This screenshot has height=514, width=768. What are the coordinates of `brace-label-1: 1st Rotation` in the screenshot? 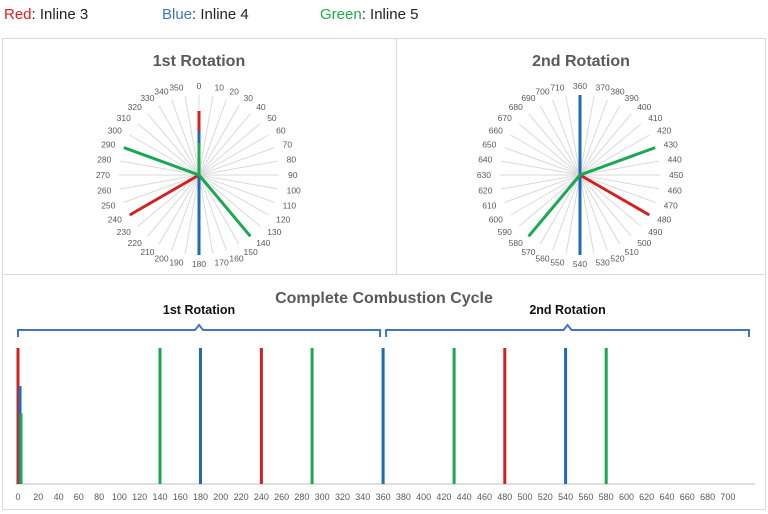 It's located at (199, 310).